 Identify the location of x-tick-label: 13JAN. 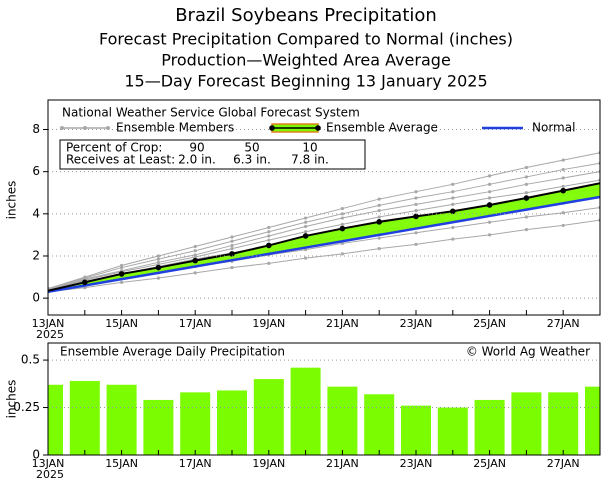
(48, 463).